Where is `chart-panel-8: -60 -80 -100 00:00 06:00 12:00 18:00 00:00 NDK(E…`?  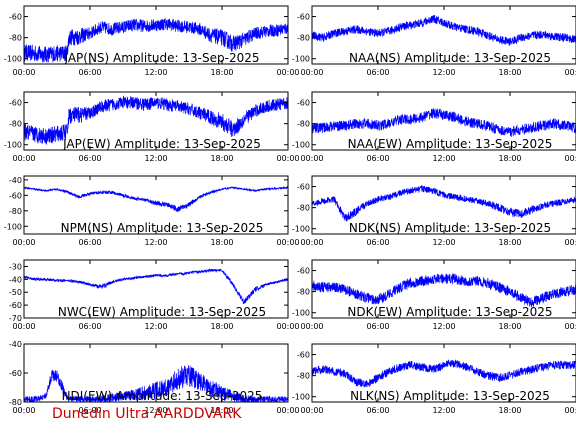
chart-panel-8: -60 -80 -100 00:00 06:00 12:00 18:00 00:00 NDK(E… is located at coordinates (434, 295).